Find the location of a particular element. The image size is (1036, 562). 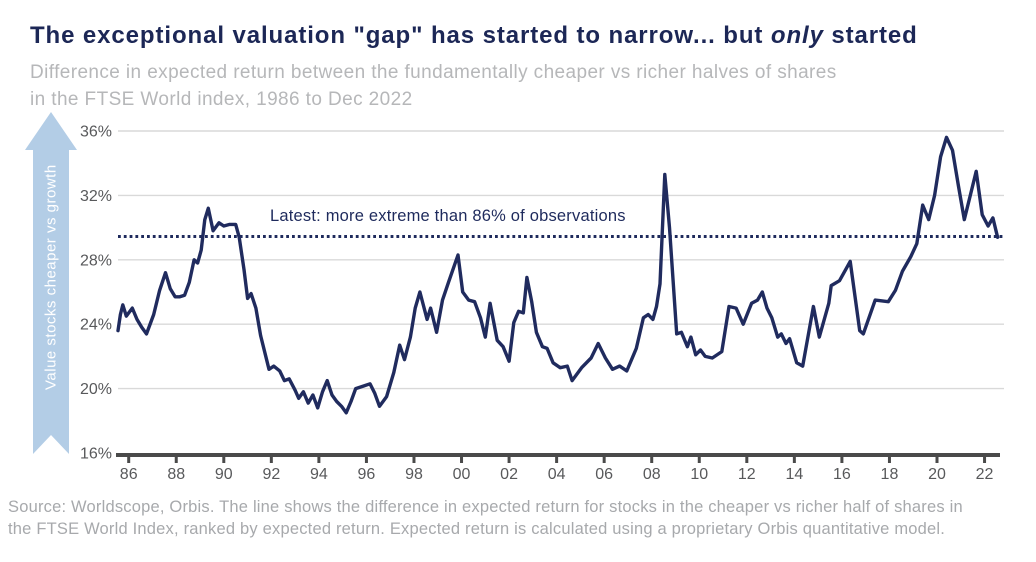

x-tick-label-96: 96 is located at coordinates (367, 474).